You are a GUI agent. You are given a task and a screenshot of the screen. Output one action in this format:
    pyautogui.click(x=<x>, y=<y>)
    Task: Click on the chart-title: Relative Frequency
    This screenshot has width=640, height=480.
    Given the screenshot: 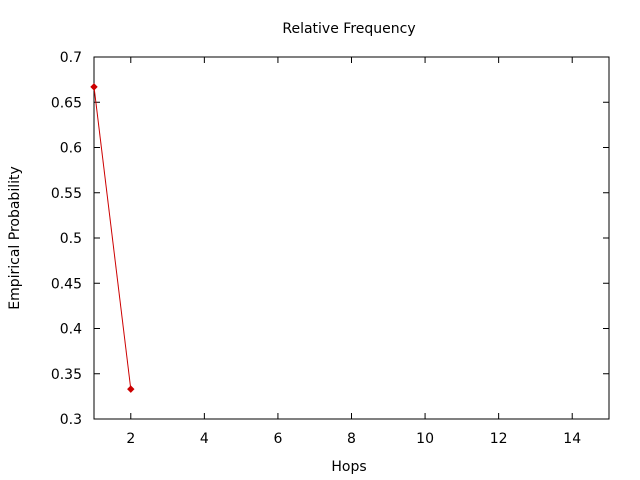 What is the action you would take?
    pyautogui.click(x=348, y=29)
    